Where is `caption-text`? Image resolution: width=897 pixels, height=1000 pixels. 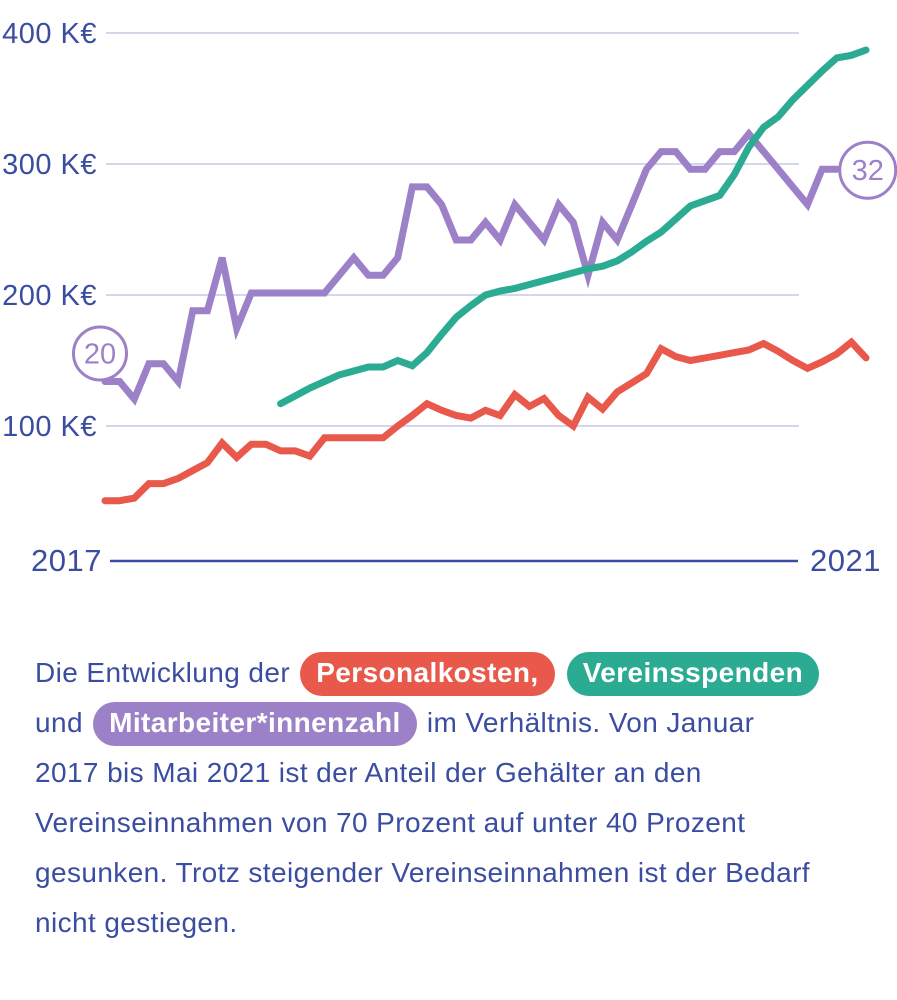 caption-text is located at coordinates (561, 672).